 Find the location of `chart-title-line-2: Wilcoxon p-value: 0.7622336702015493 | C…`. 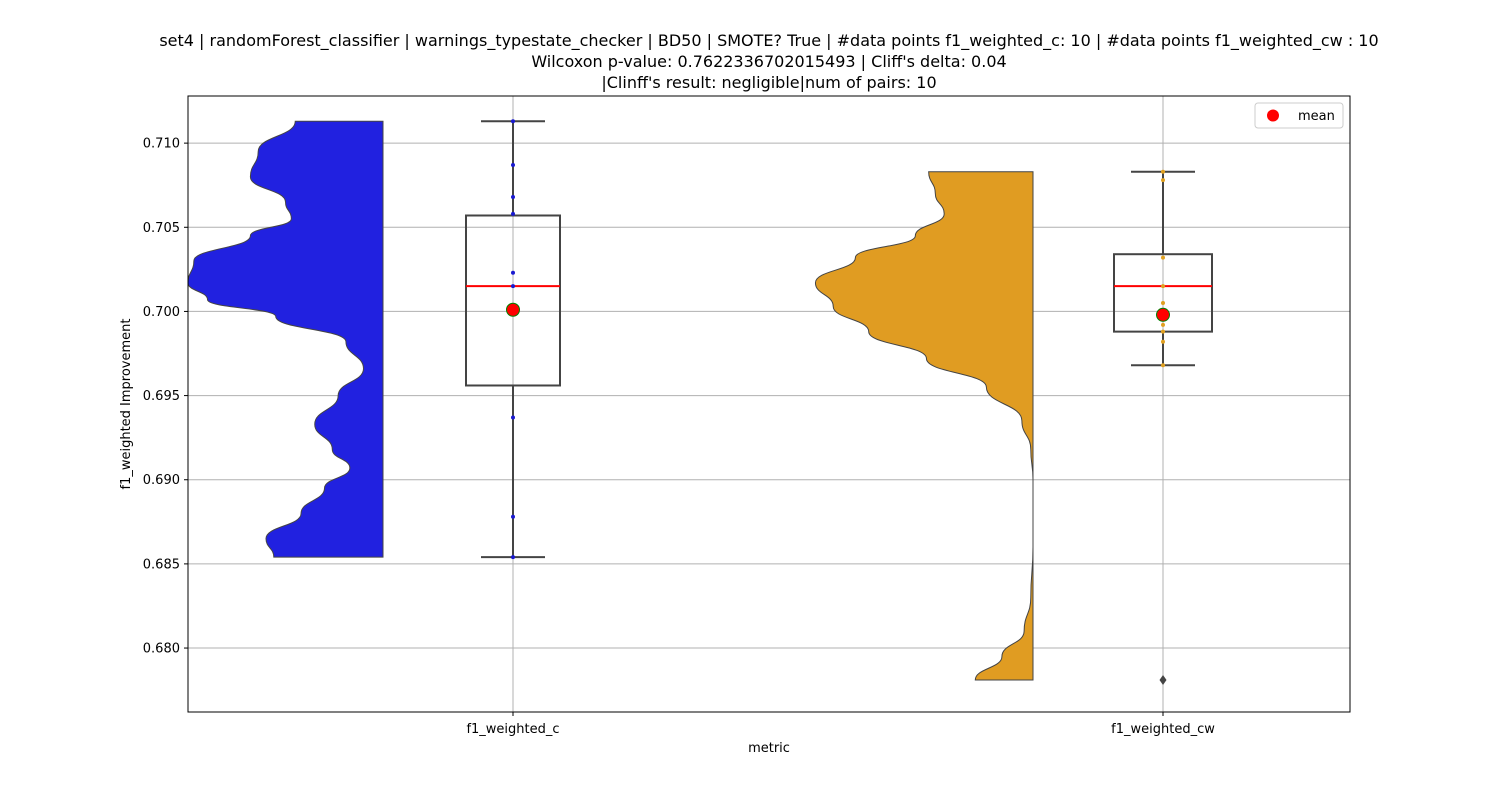

chart-title-line-2: Wilcoxon p-value: 0.7622336702015493 | C… is located at coordinates (768, 61).